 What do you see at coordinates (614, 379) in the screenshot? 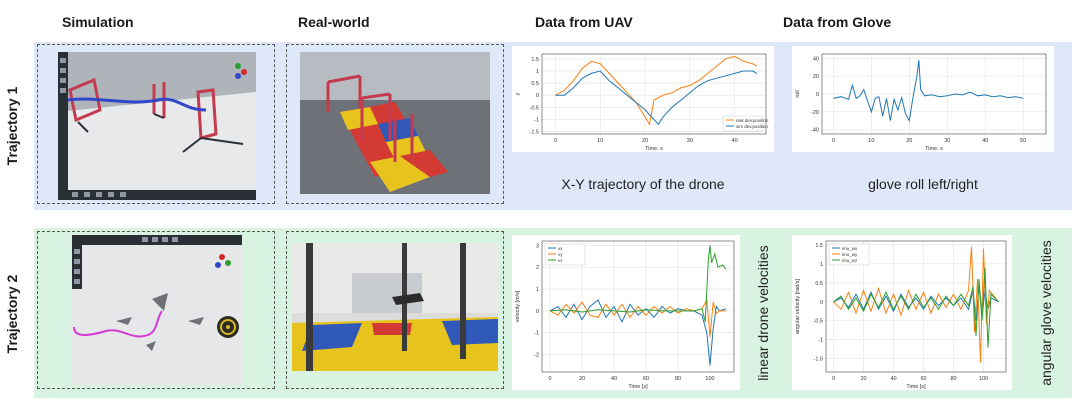
I see `traj2-uav-xtick-2: 40` at bounding box center [614, 379].